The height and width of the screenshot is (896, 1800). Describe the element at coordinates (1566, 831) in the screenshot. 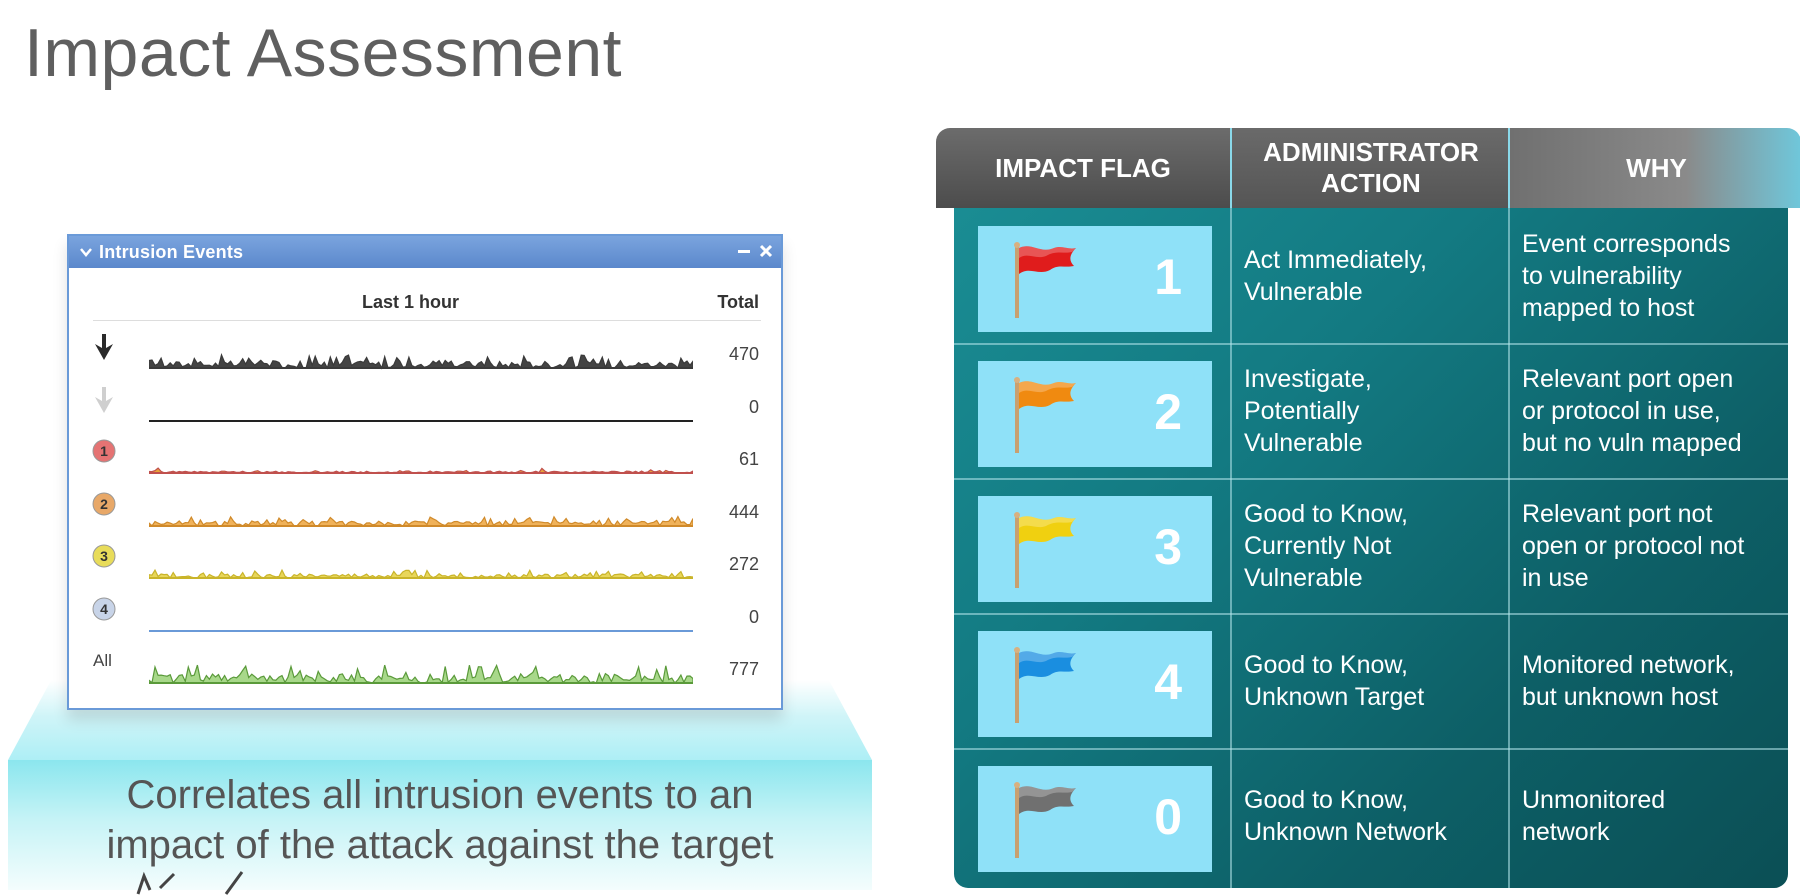

I see `why-line: network` at that location.